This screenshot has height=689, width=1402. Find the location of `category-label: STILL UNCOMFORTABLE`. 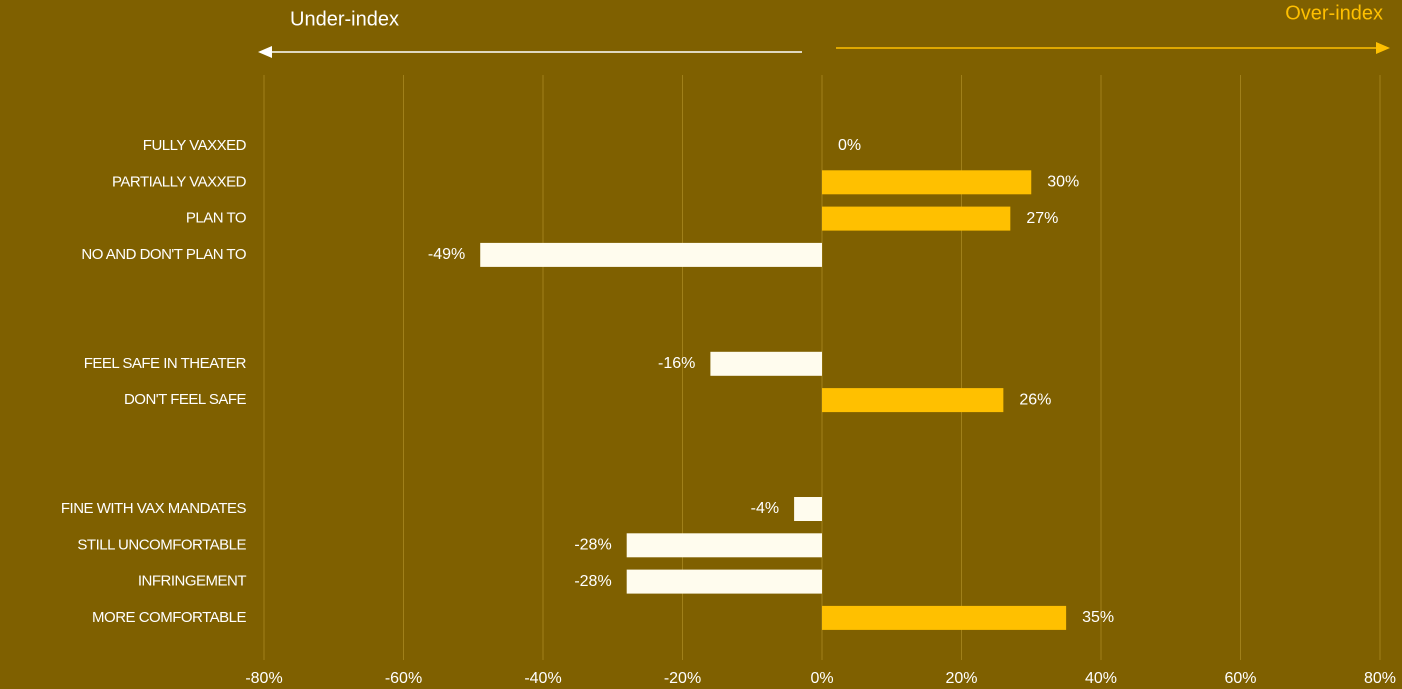

category-label: STILL UNCOMFORTABLE is located at coordinates (161, 544).